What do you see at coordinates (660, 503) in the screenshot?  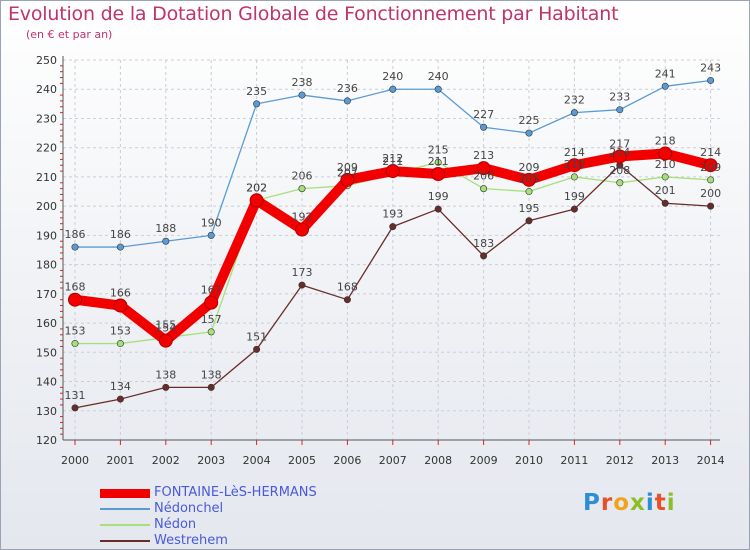 I see `logo-letter: t` at bounding box center [660, 503].